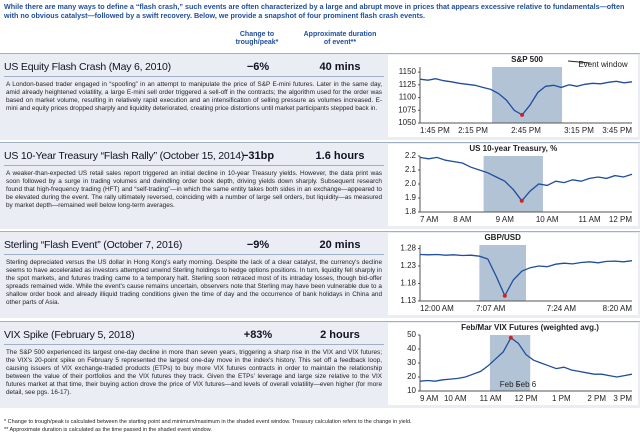 The width and height of the screenshot is (640, 436). Describe the element at coordinates (258, 335) in the screenshot. I see `change-value: +83%` at that location.